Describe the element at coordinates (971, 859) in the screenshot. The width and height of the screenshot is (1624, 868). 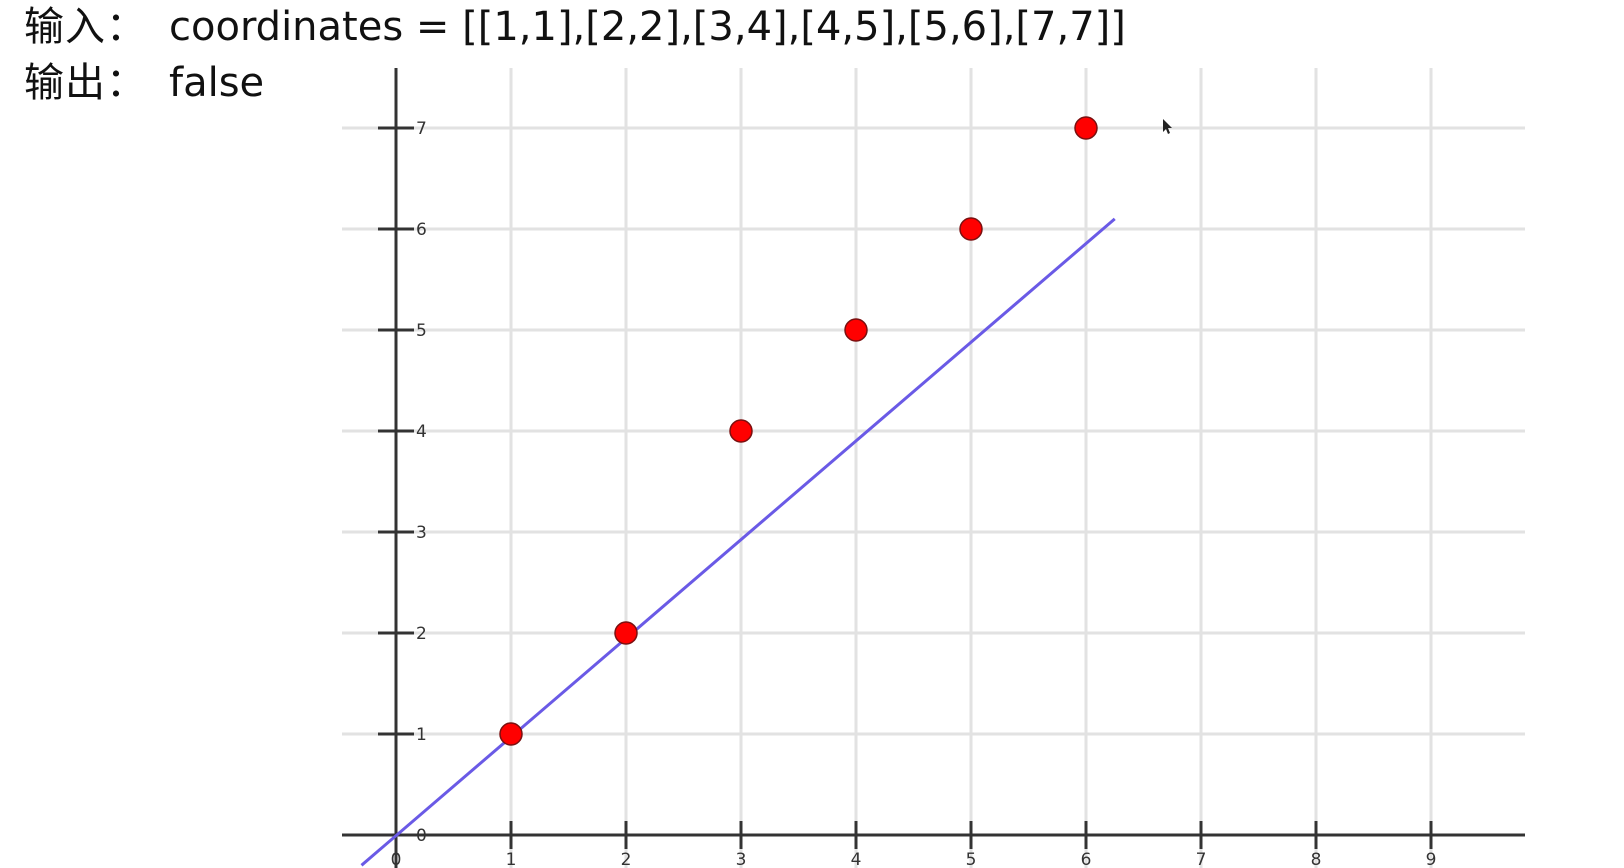
I see `x-tick-label-5: 5` at that location.